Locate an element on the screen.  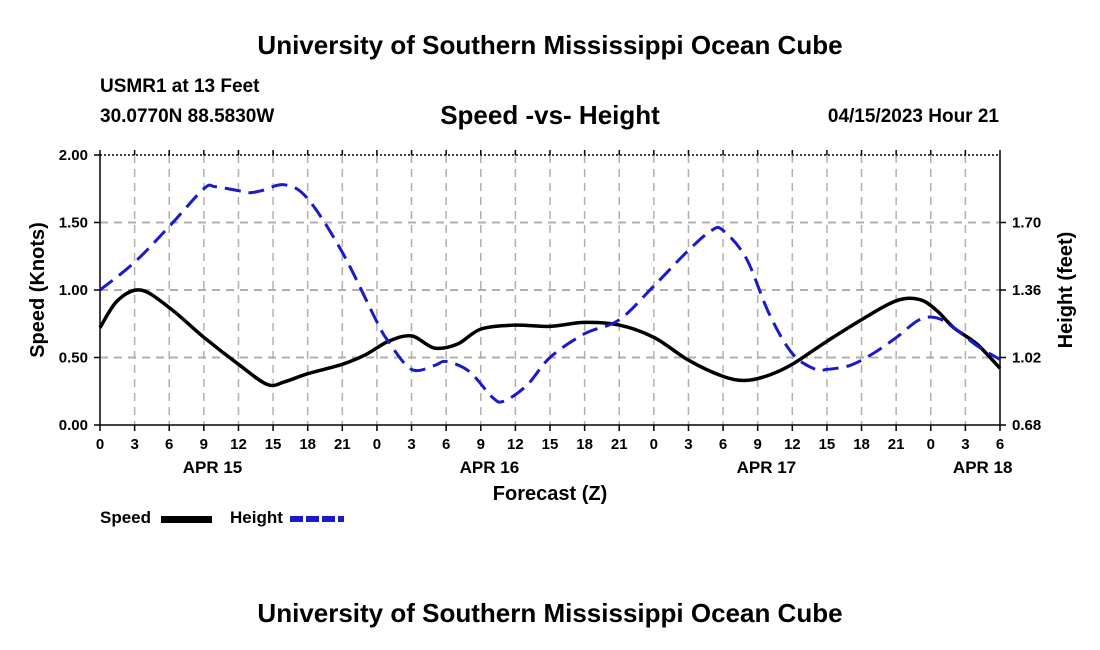
y-tick-label: 0.00 is located at coordinates (73, 425).